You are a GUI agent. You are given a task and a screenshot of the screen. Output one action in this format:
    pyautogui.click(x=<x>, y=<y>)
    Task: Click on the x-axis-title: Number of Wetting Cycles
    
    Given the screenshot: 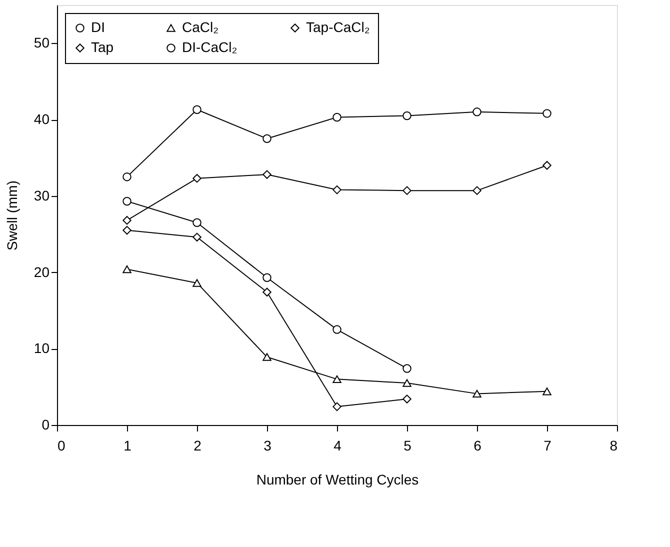 What is the action you would take?
    pyautogui.click(x=337, y=480)
    